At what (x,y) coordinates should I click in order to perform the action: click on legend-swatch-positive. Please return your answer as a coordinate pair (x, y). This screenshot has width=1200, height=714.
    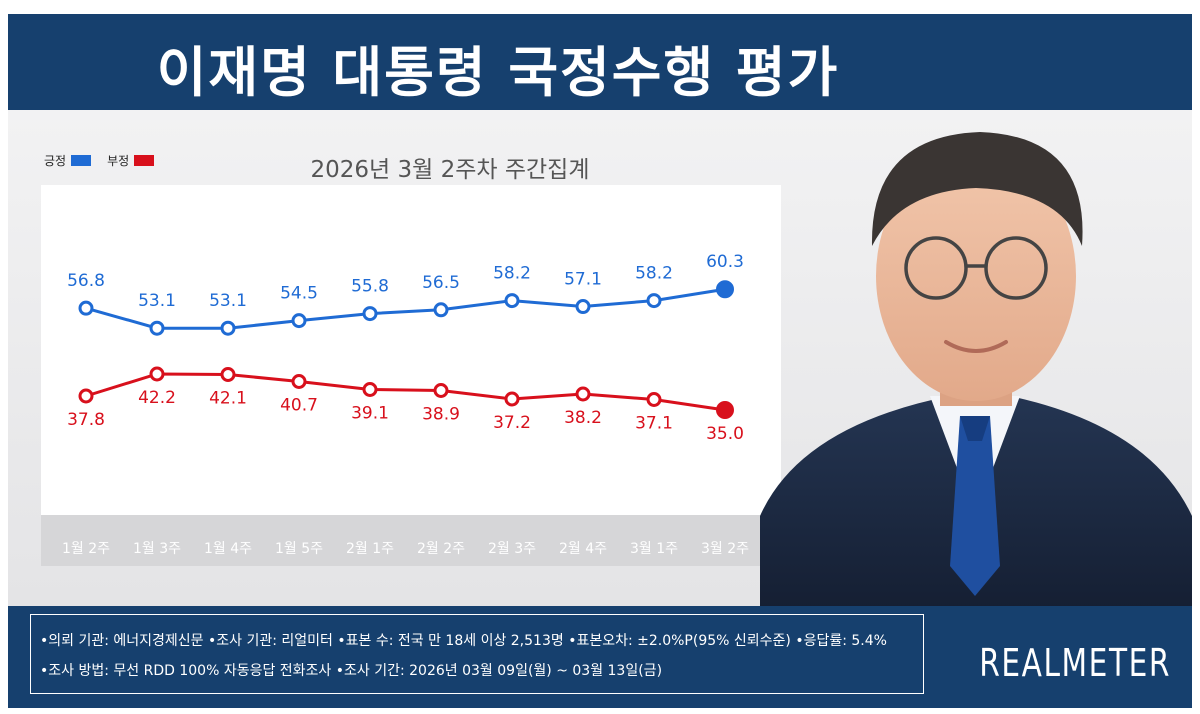
    Looking at the image, I should click on (81, 160).